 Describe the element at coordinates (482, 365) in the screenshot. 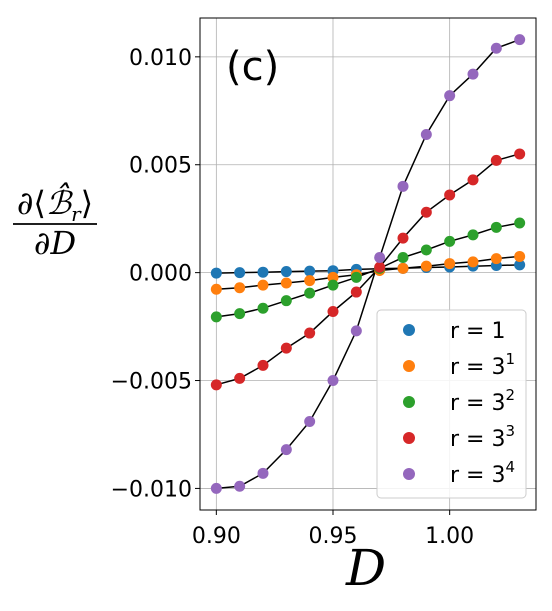

I see `legend-entry-label: r = 31` at that location.